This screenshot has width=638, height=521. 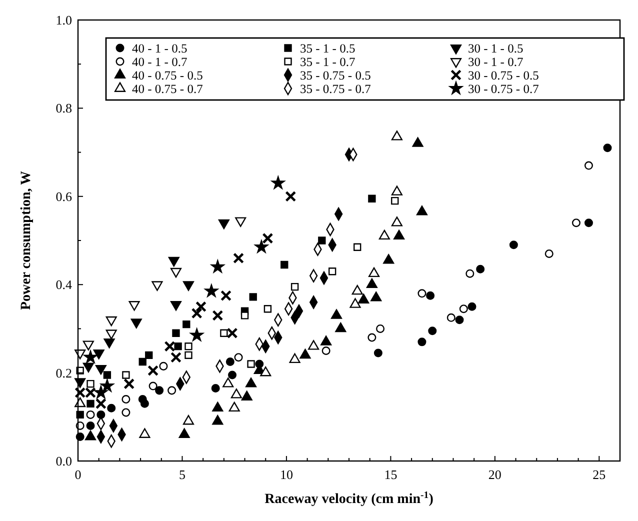 What do you see at coordinates (335, 89) in the screenshot?
I see `legend-label: 35 - 0.75 - 0.7` at bounding box center [335, 89].